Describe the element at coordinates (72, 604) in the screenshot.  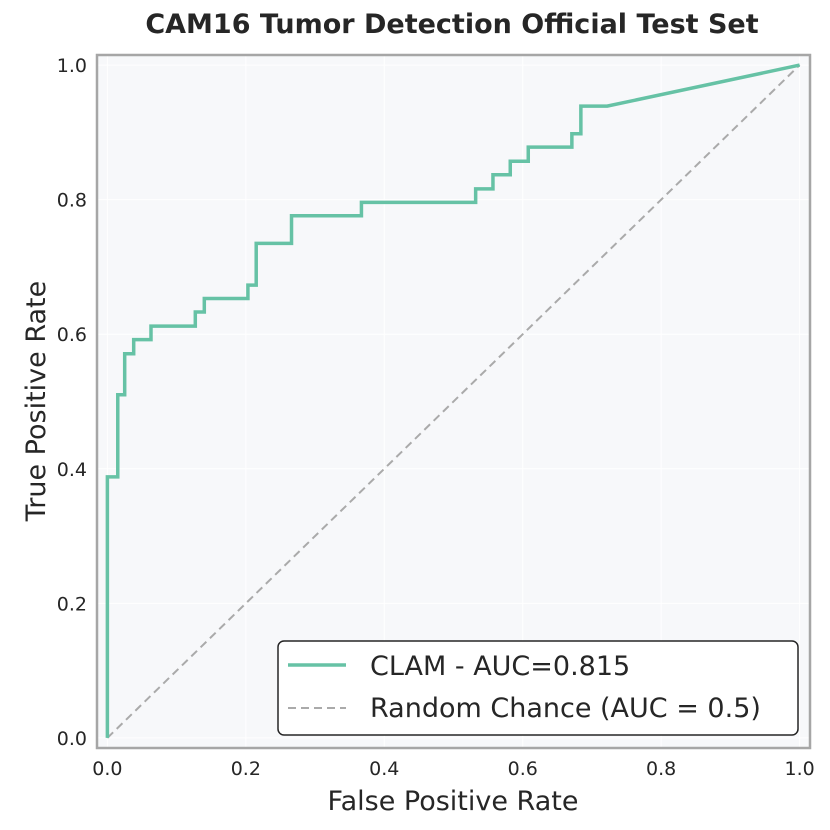
I see `y-tick-label: 0.2` at that location.